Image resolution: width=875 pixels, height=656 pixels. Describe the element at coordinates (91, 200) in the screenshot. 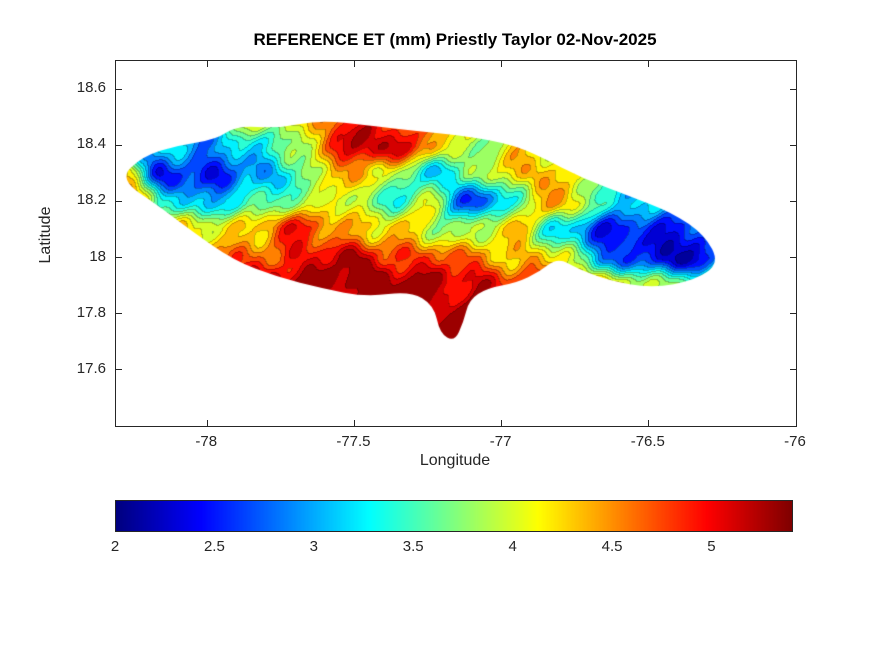

I see `y-tick-label: 18.2` at that location.